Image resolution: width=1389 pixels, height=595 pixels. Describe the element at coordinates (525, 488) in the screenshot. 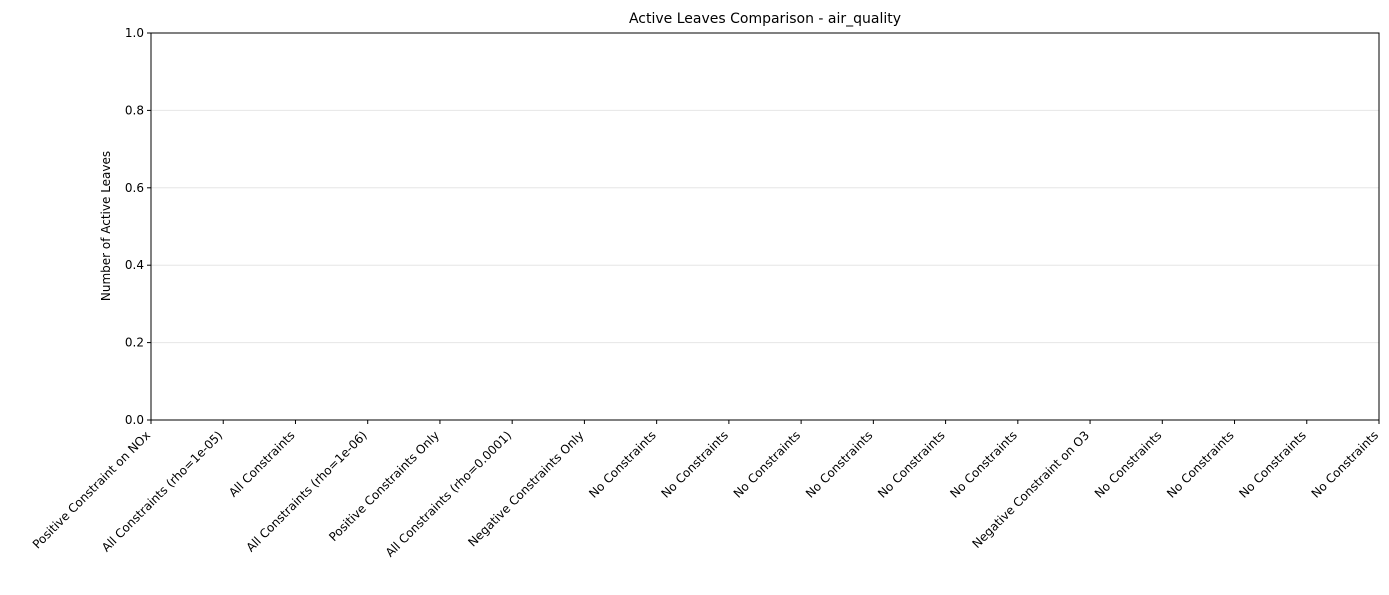

I see `x-tick-label: Negative Constraints Only` at that location.